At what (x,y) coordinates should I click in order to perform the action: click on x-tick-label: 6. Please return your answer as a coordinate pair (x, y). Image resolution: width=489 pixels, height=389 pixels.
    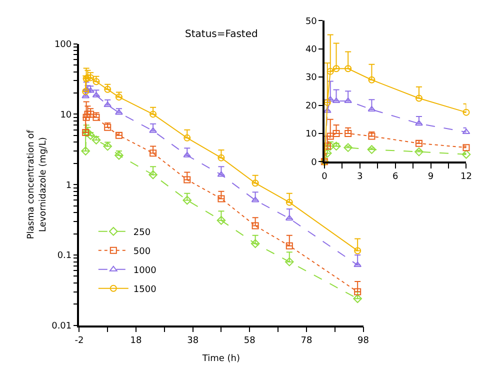
    Looking at the image, I should click on (395, 177).